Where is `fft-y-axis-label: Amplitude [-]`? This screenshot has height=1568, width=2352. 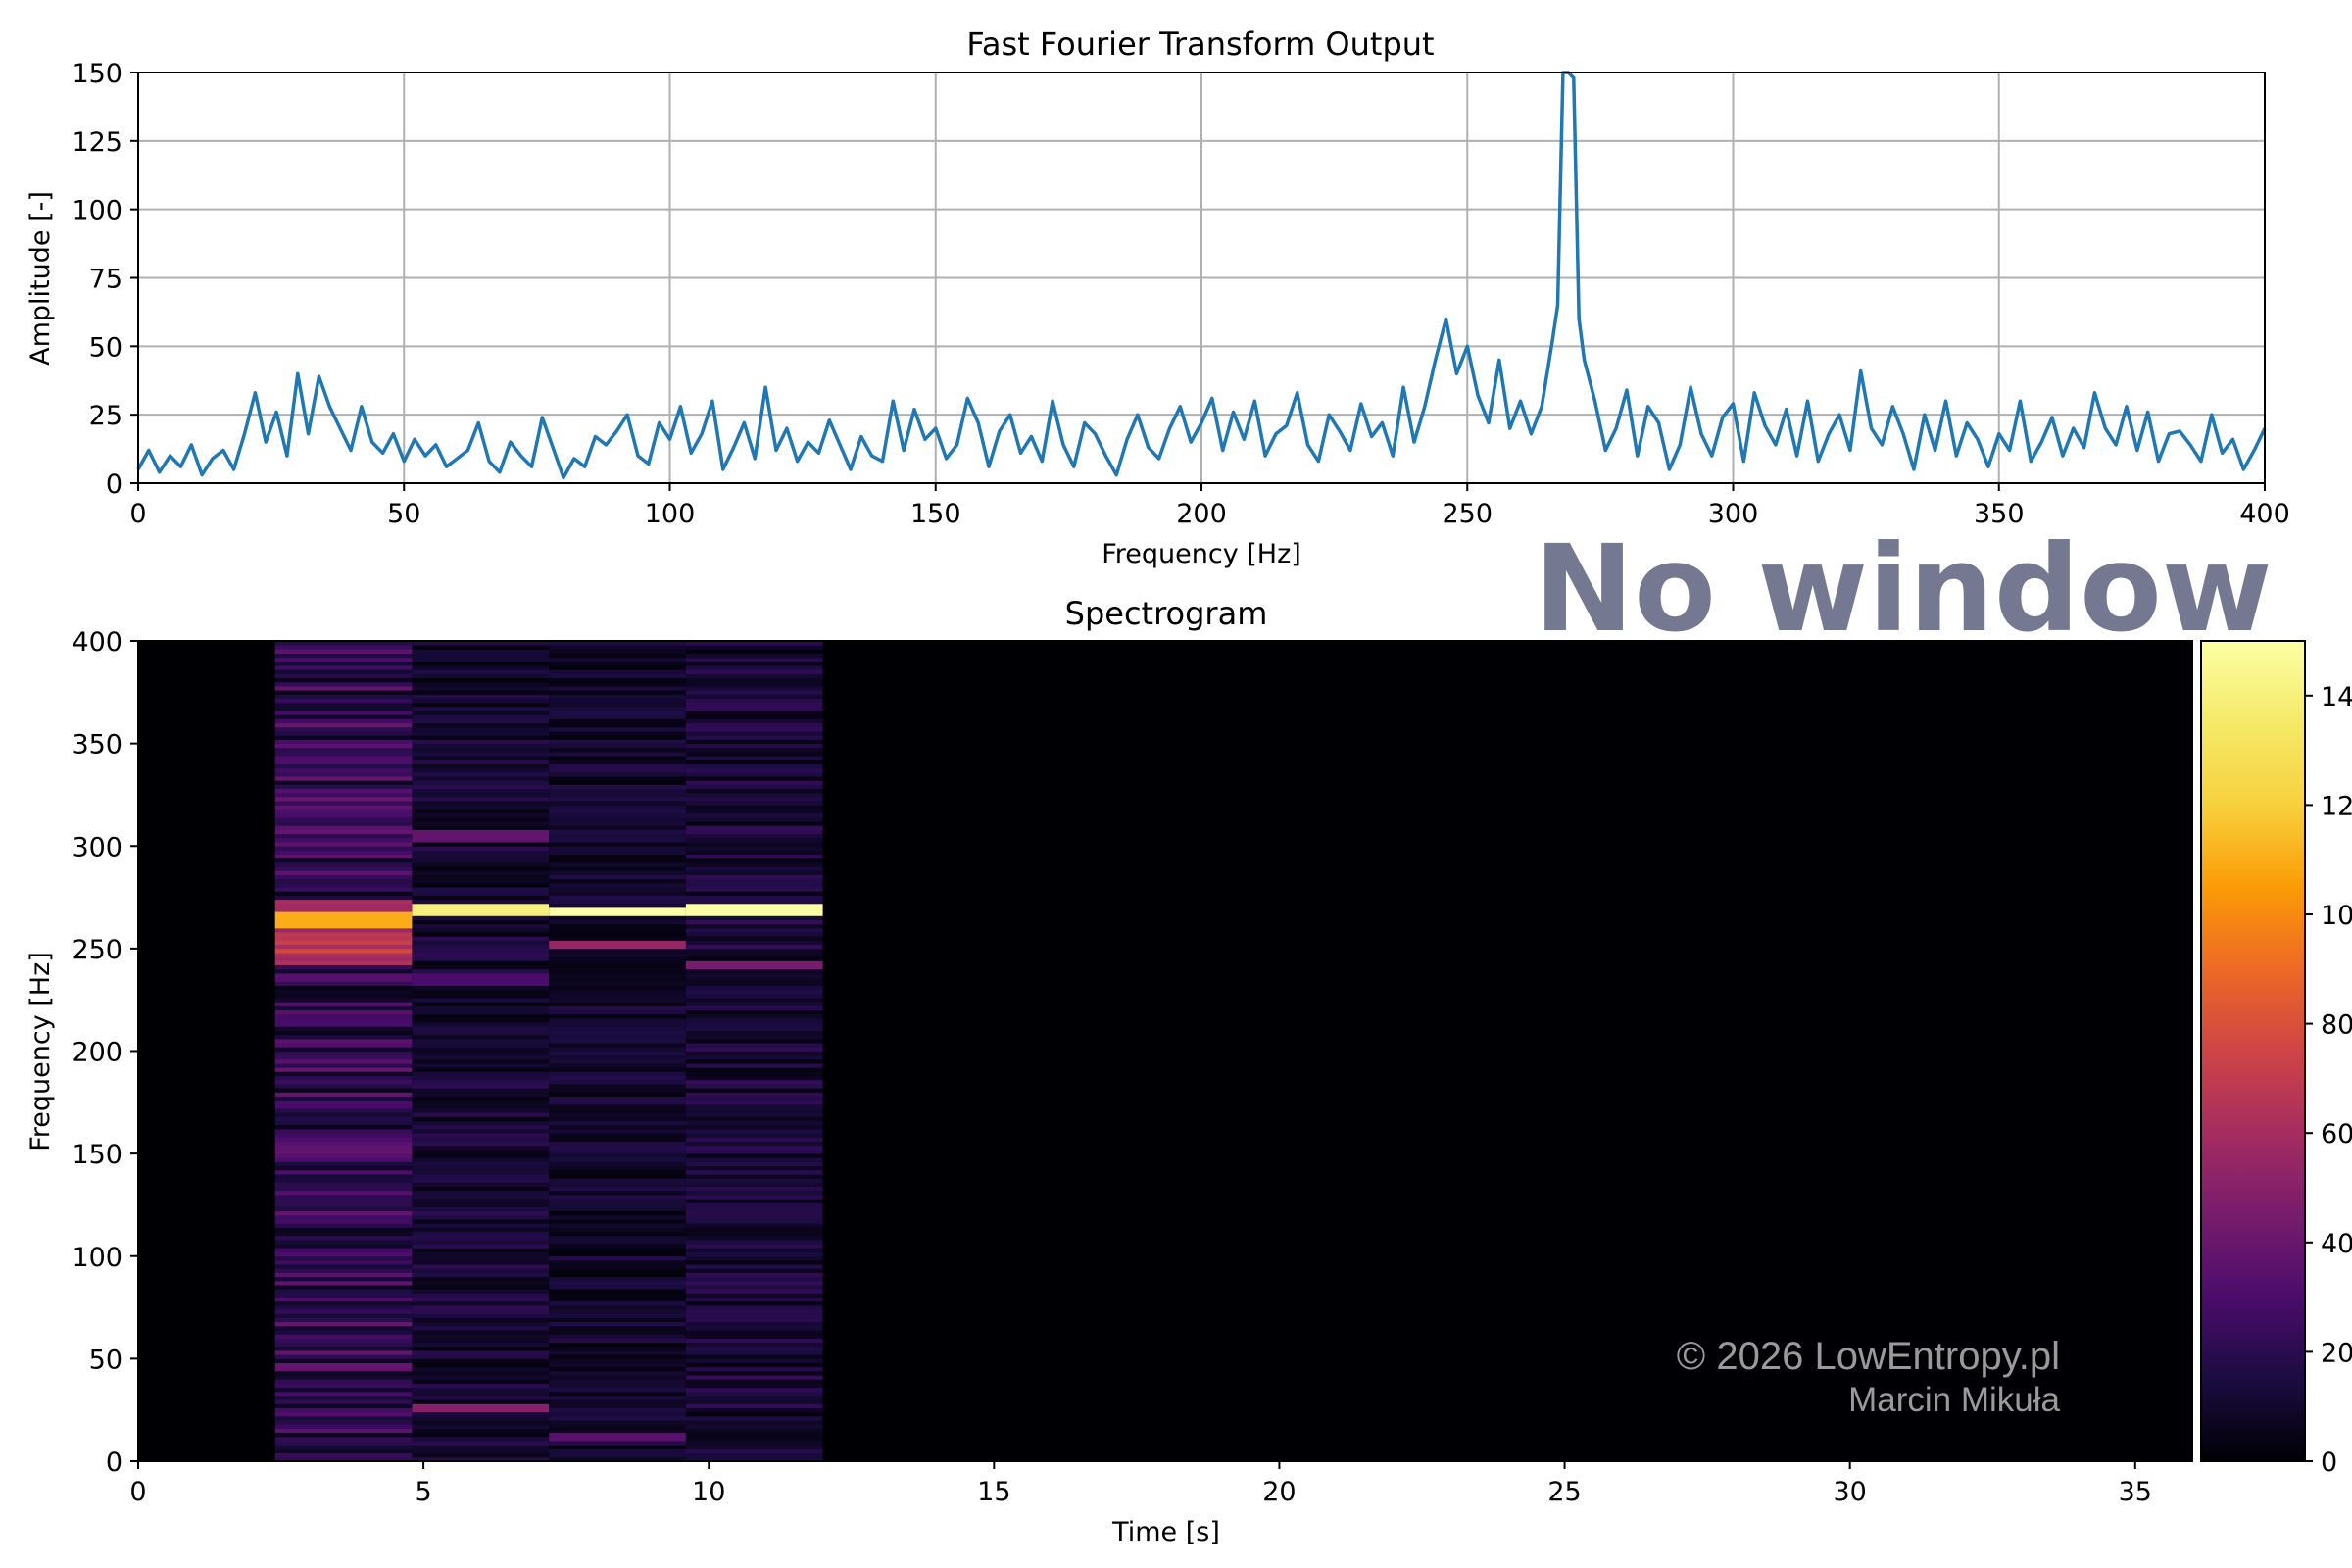
fft-y-axis-label: Amplitude [-] is located at coordinates (40, 278).